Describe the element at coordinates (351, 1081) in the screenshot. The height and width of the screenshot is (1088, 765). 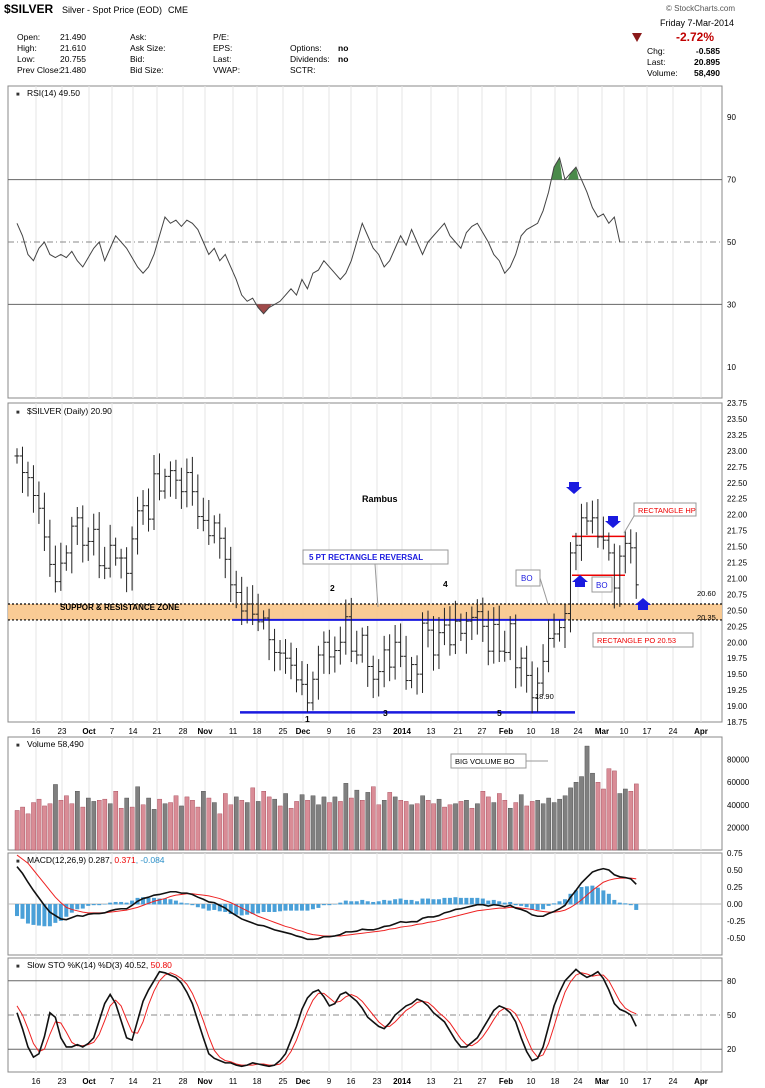
I see `x-tick-bottom: 16` at that location.